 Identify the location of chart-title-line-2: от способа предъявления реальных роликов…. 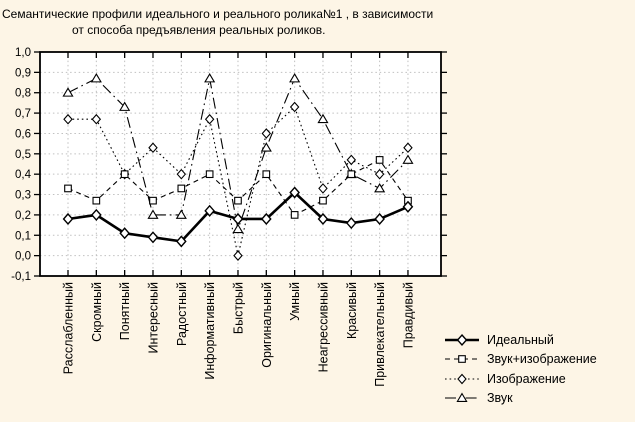
(199, 30).